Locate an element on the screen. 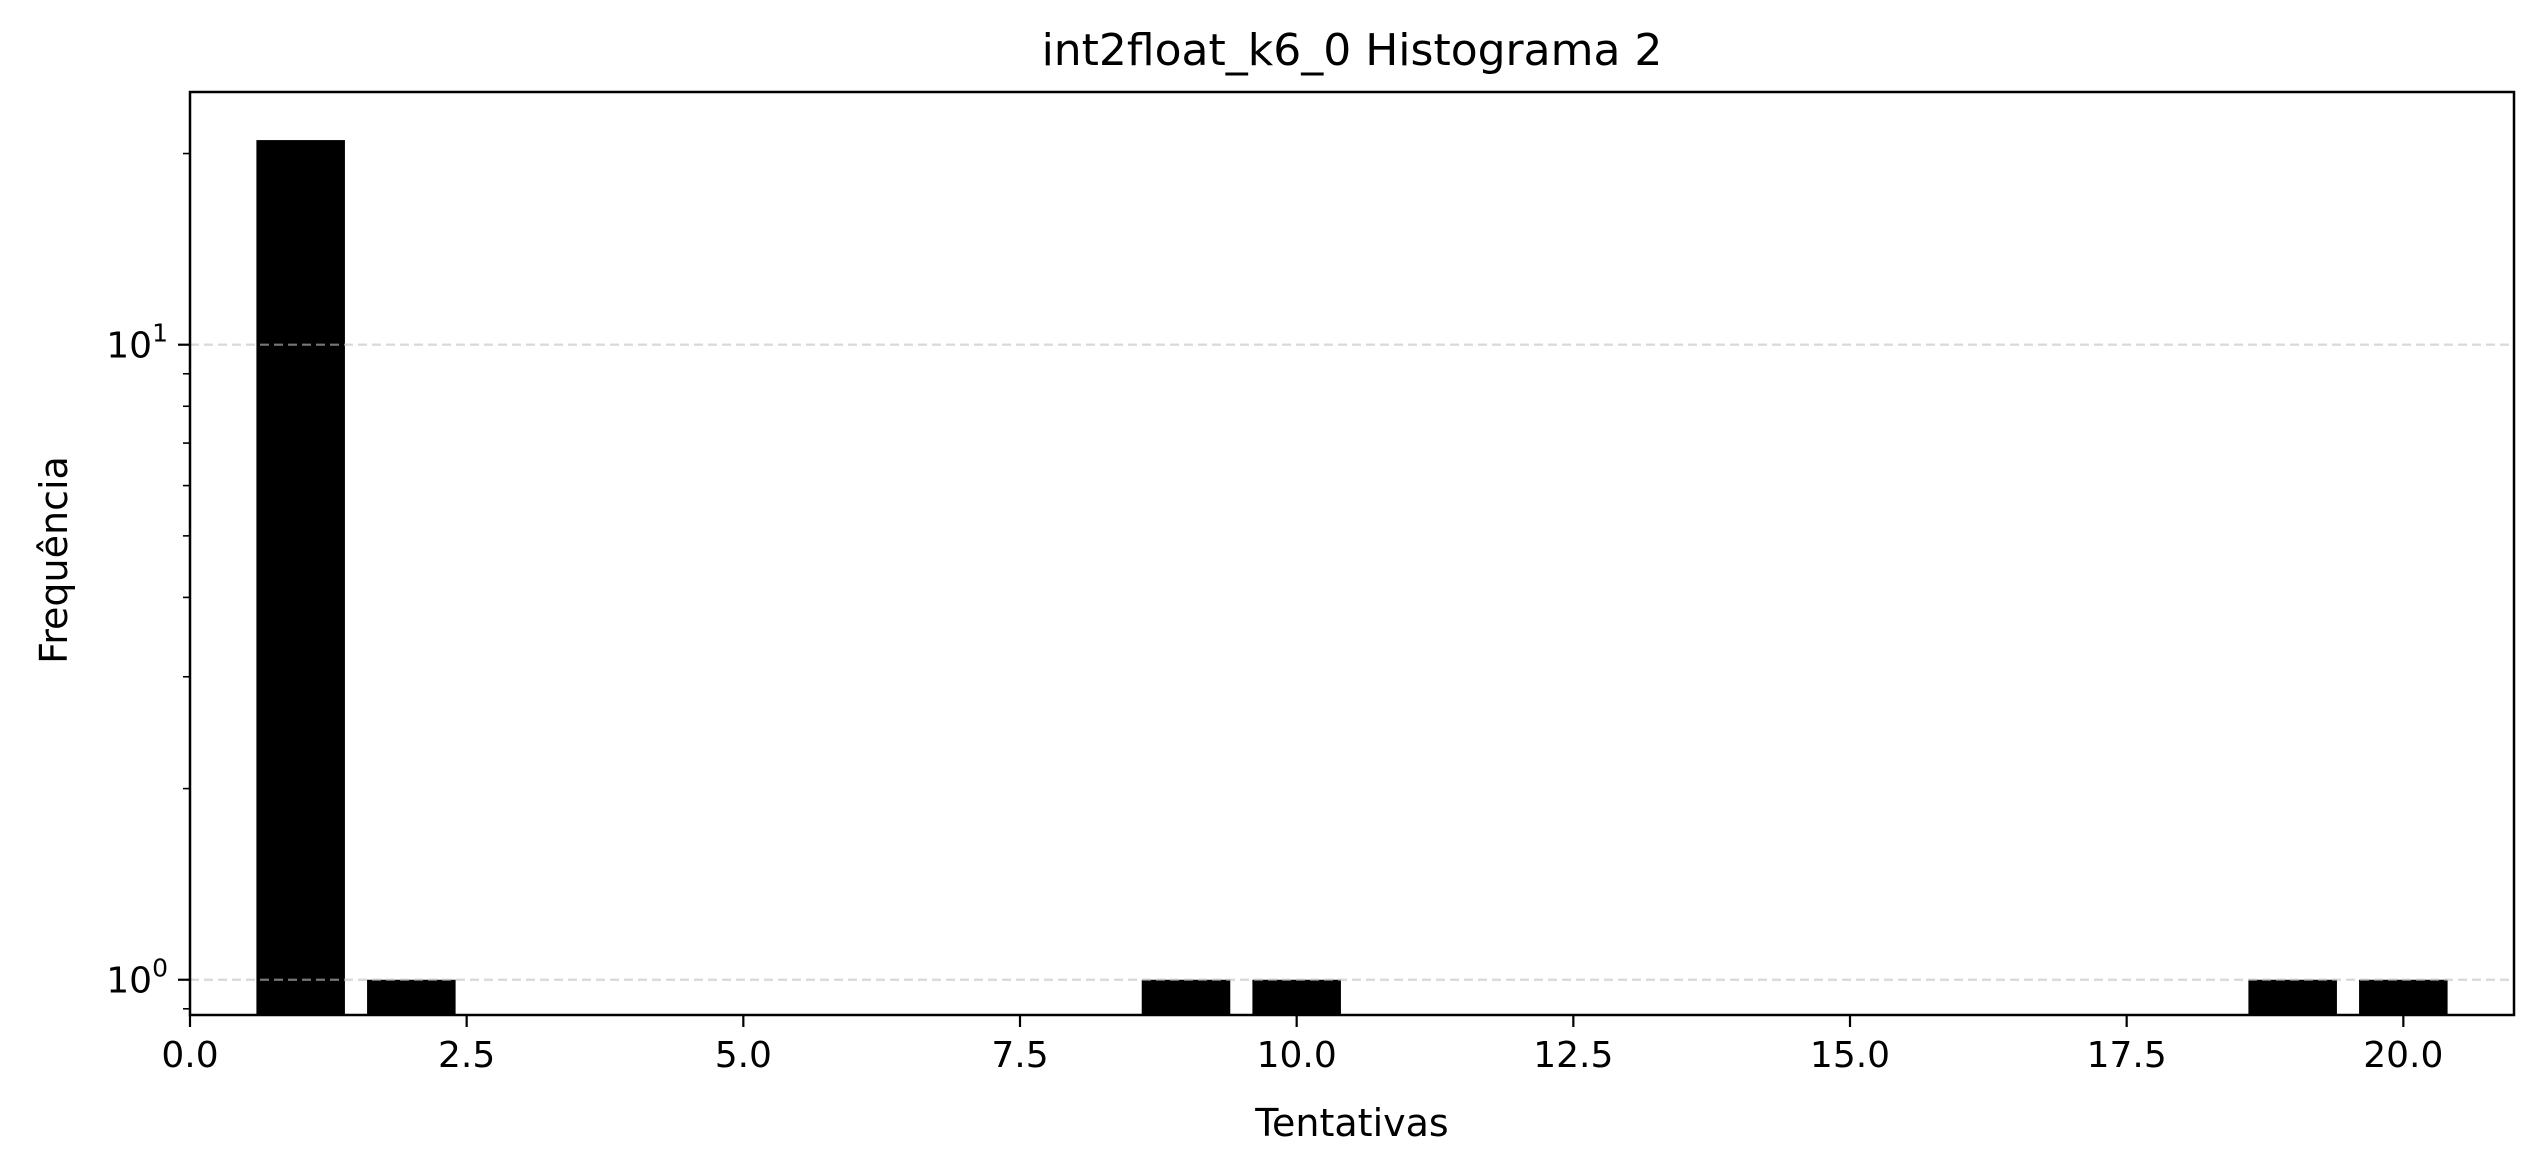  y-tick-label: 10⁰ is located at coordinates (137, 978).